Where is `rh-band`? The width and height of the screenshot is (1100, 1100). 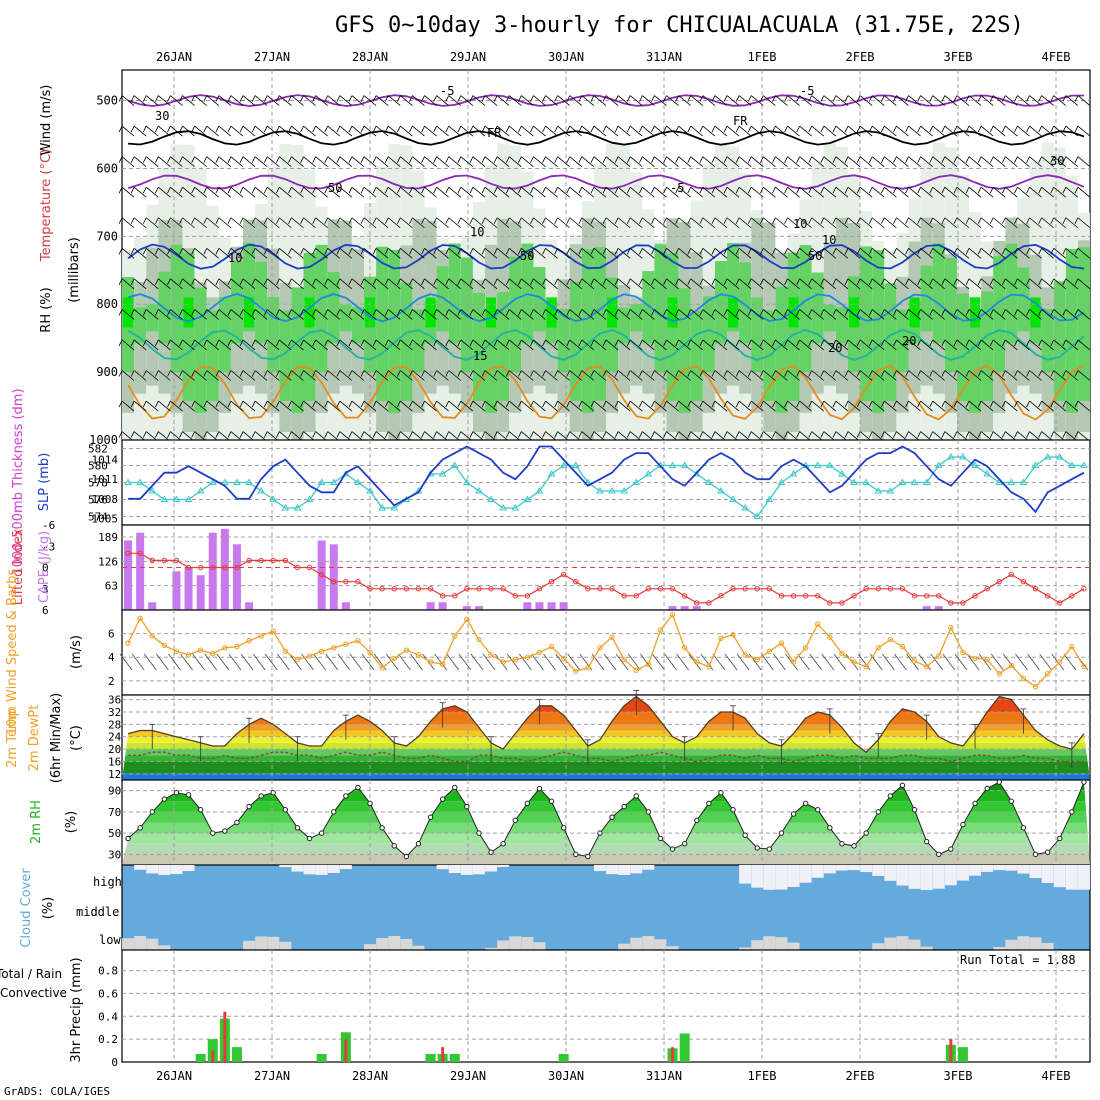 rh-band is located at coordinates (606, 859).